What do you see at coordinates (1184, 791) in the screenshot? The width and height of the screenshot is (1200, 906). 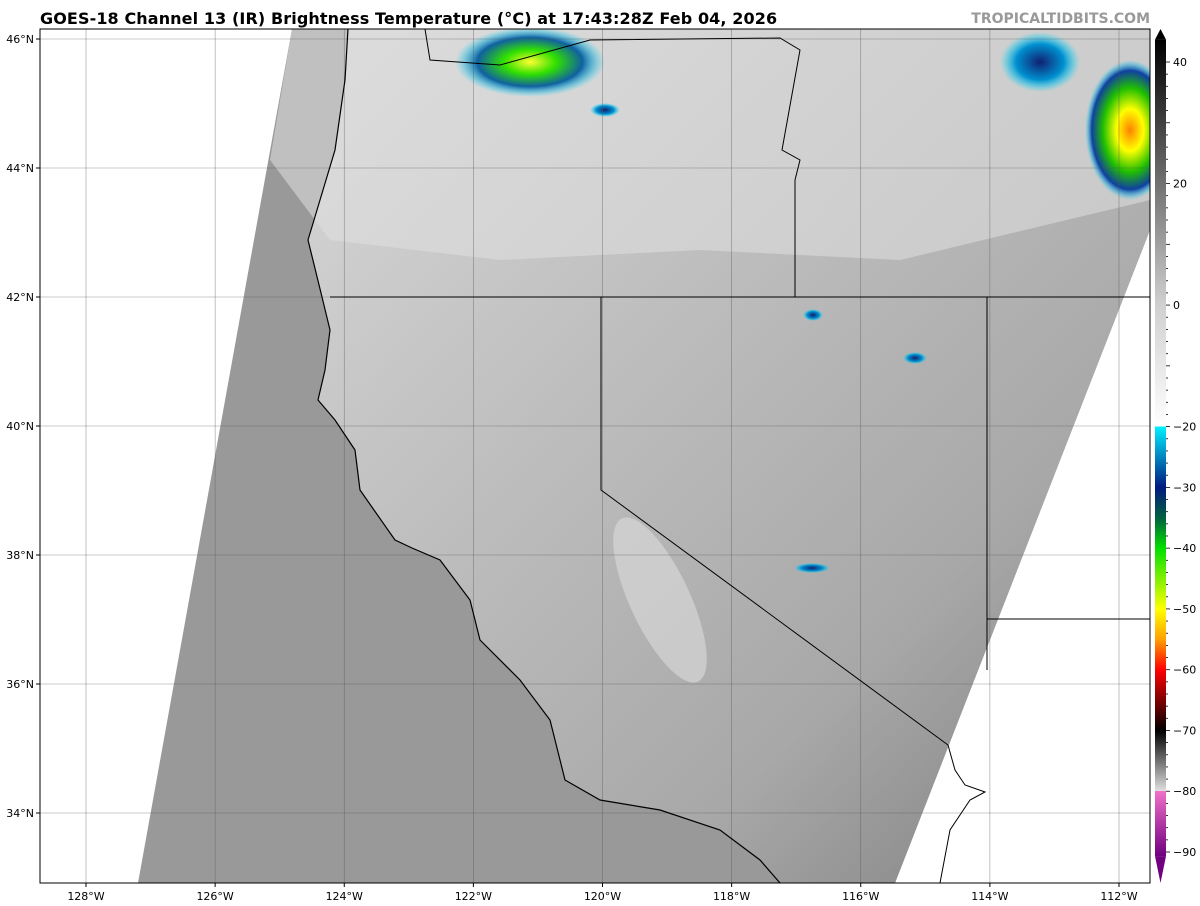 I see `colorbar-tick-label: −80` at bounding box center [1184, 791].